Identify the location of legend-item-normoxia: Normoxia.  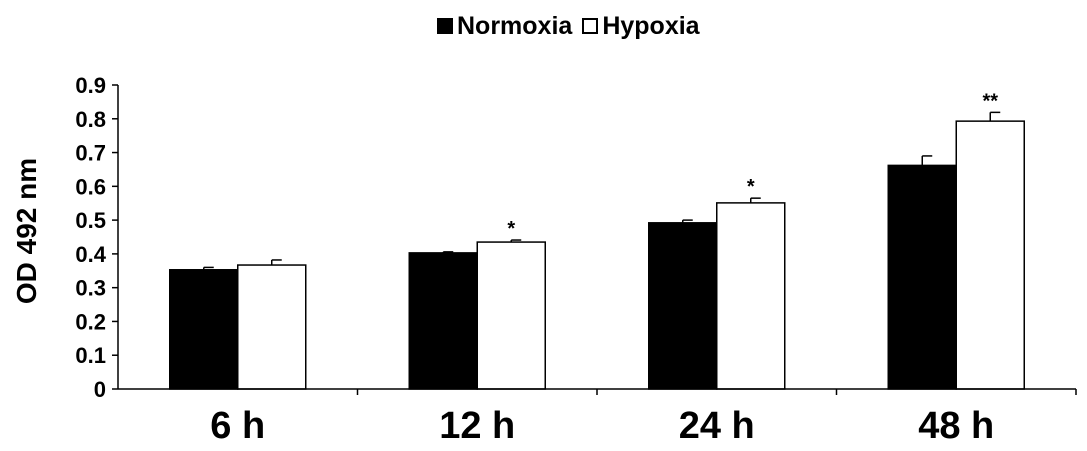
(504, 26).